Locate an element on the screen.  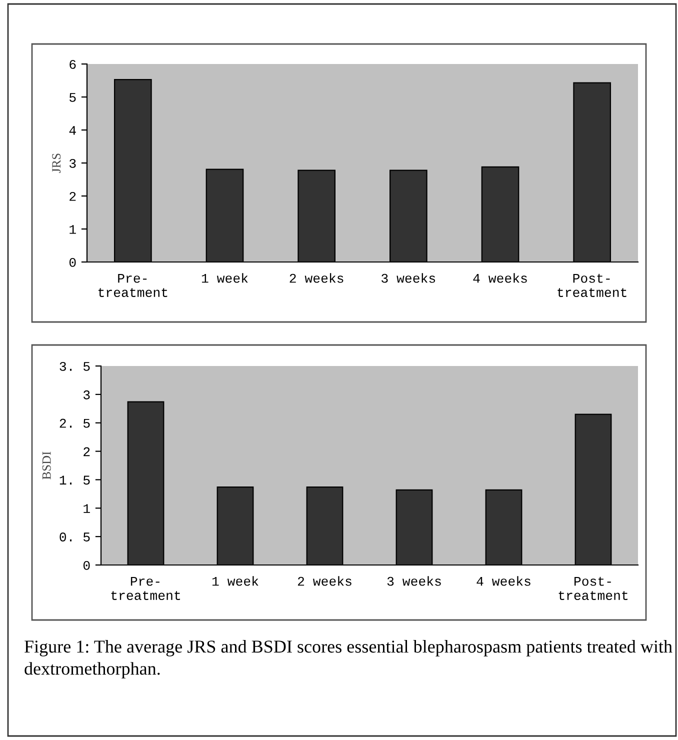
y-tick-label: 0. 5 is located at coordinates (75, 537).